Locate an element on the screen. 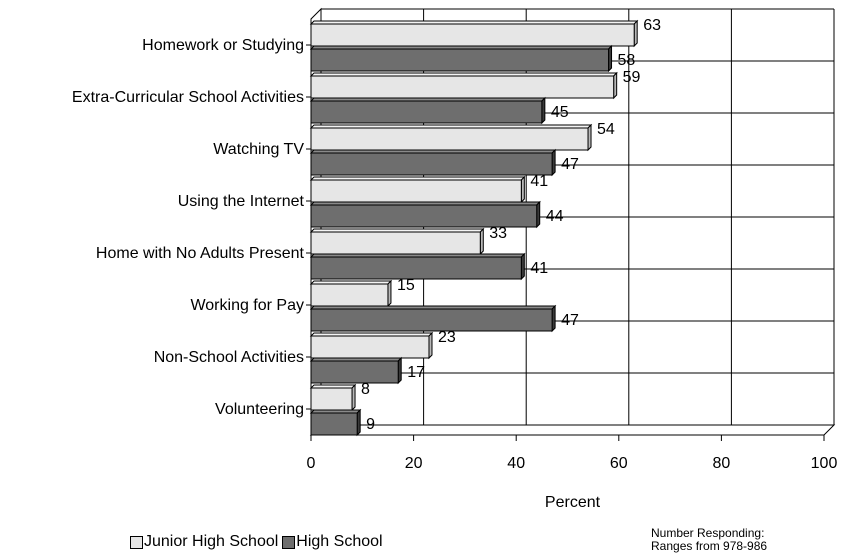 The height and width of the screenshot is (558, 842). data-label-junior-high-school-home-with-no-adults-present: 33 is located at coordinates (498, 233).